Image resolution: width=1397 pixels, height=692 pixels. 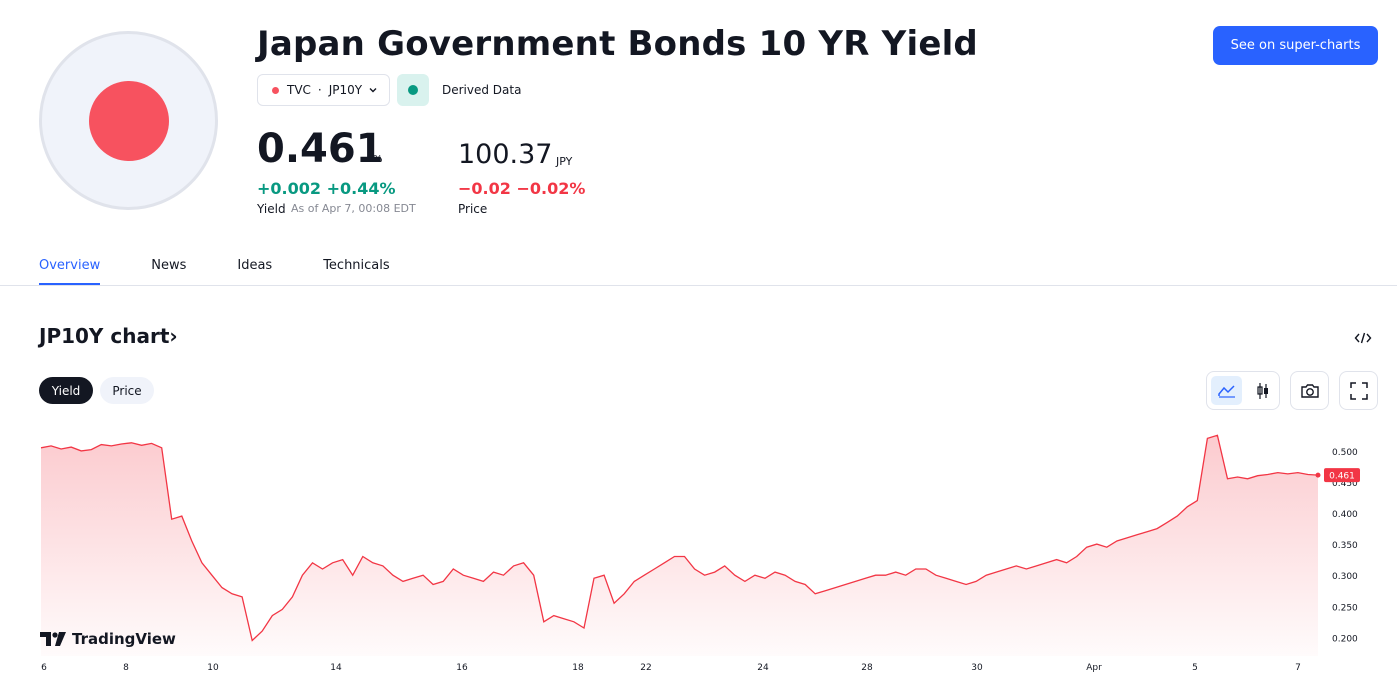 I want to click on derived-data-label: Derived Data, so click(x=482, y=90).